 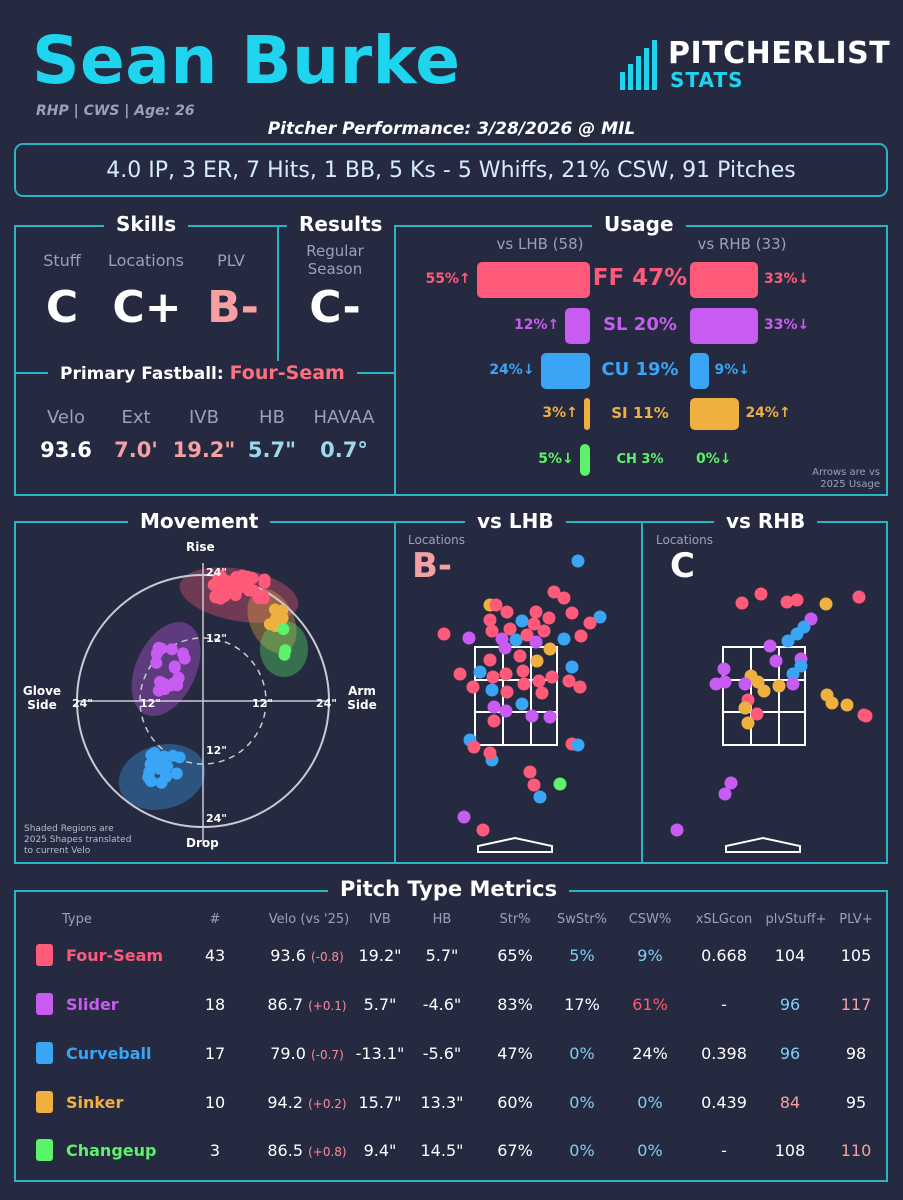 I want to click on pitch-velo: 86.5 (+0.8), so click(x=307, y=1150).